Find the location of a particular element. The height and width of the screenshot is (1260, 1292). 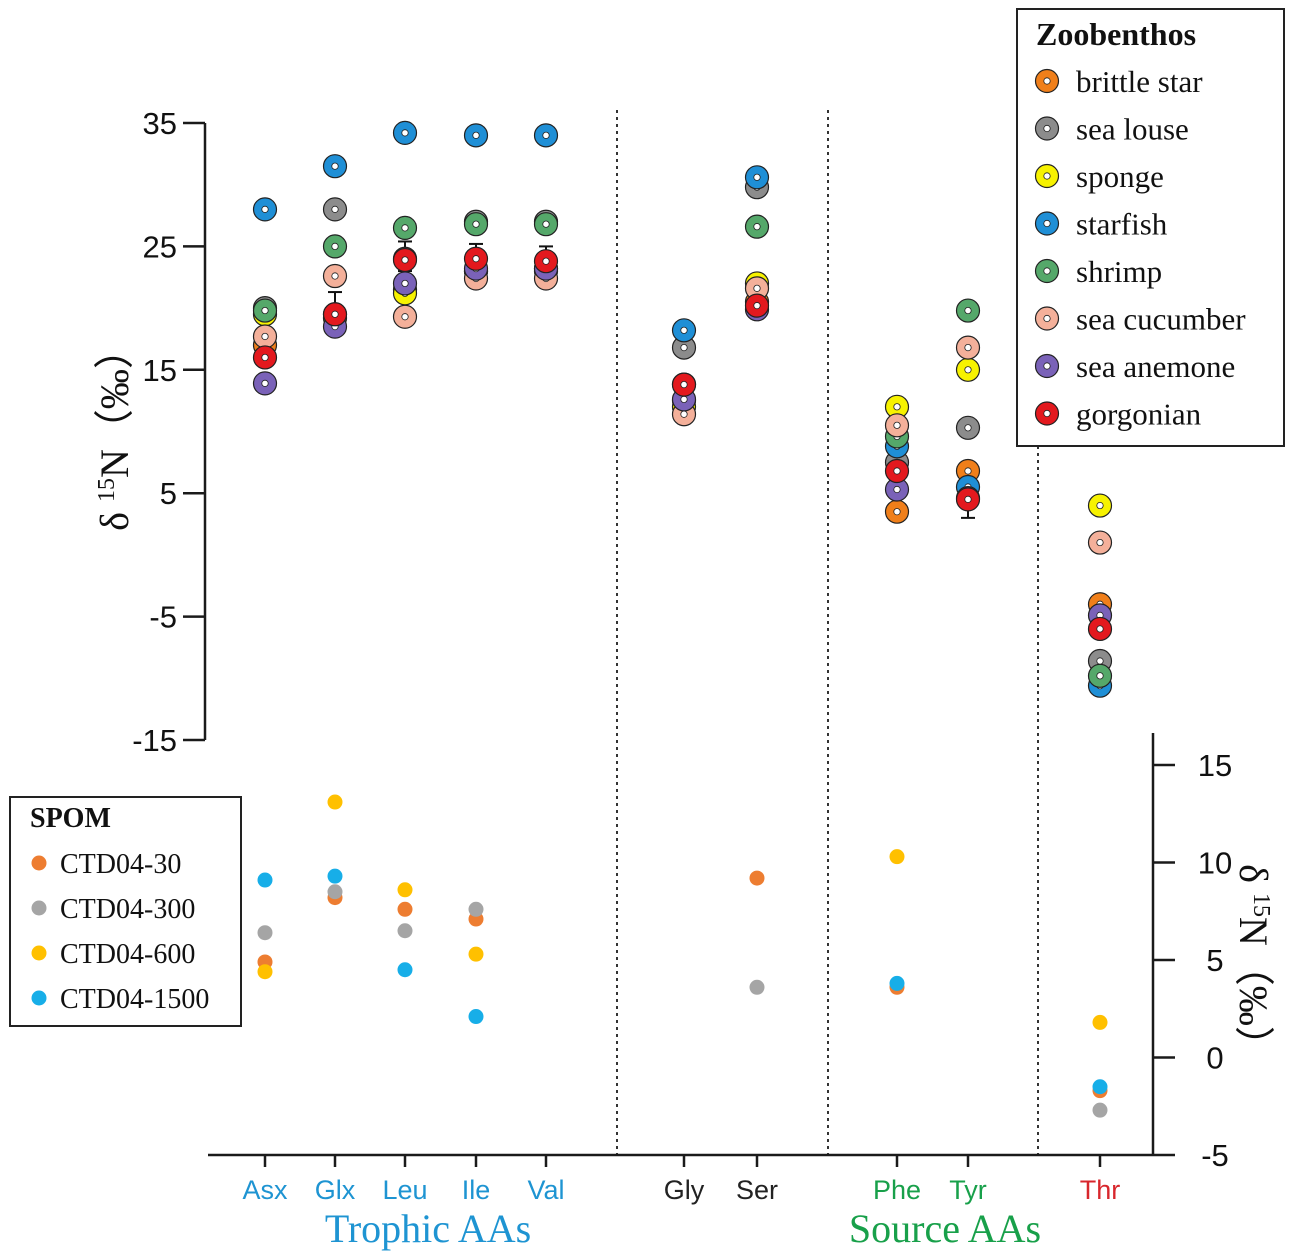

point-sponge-tyr is located at coordinates (968, 369).